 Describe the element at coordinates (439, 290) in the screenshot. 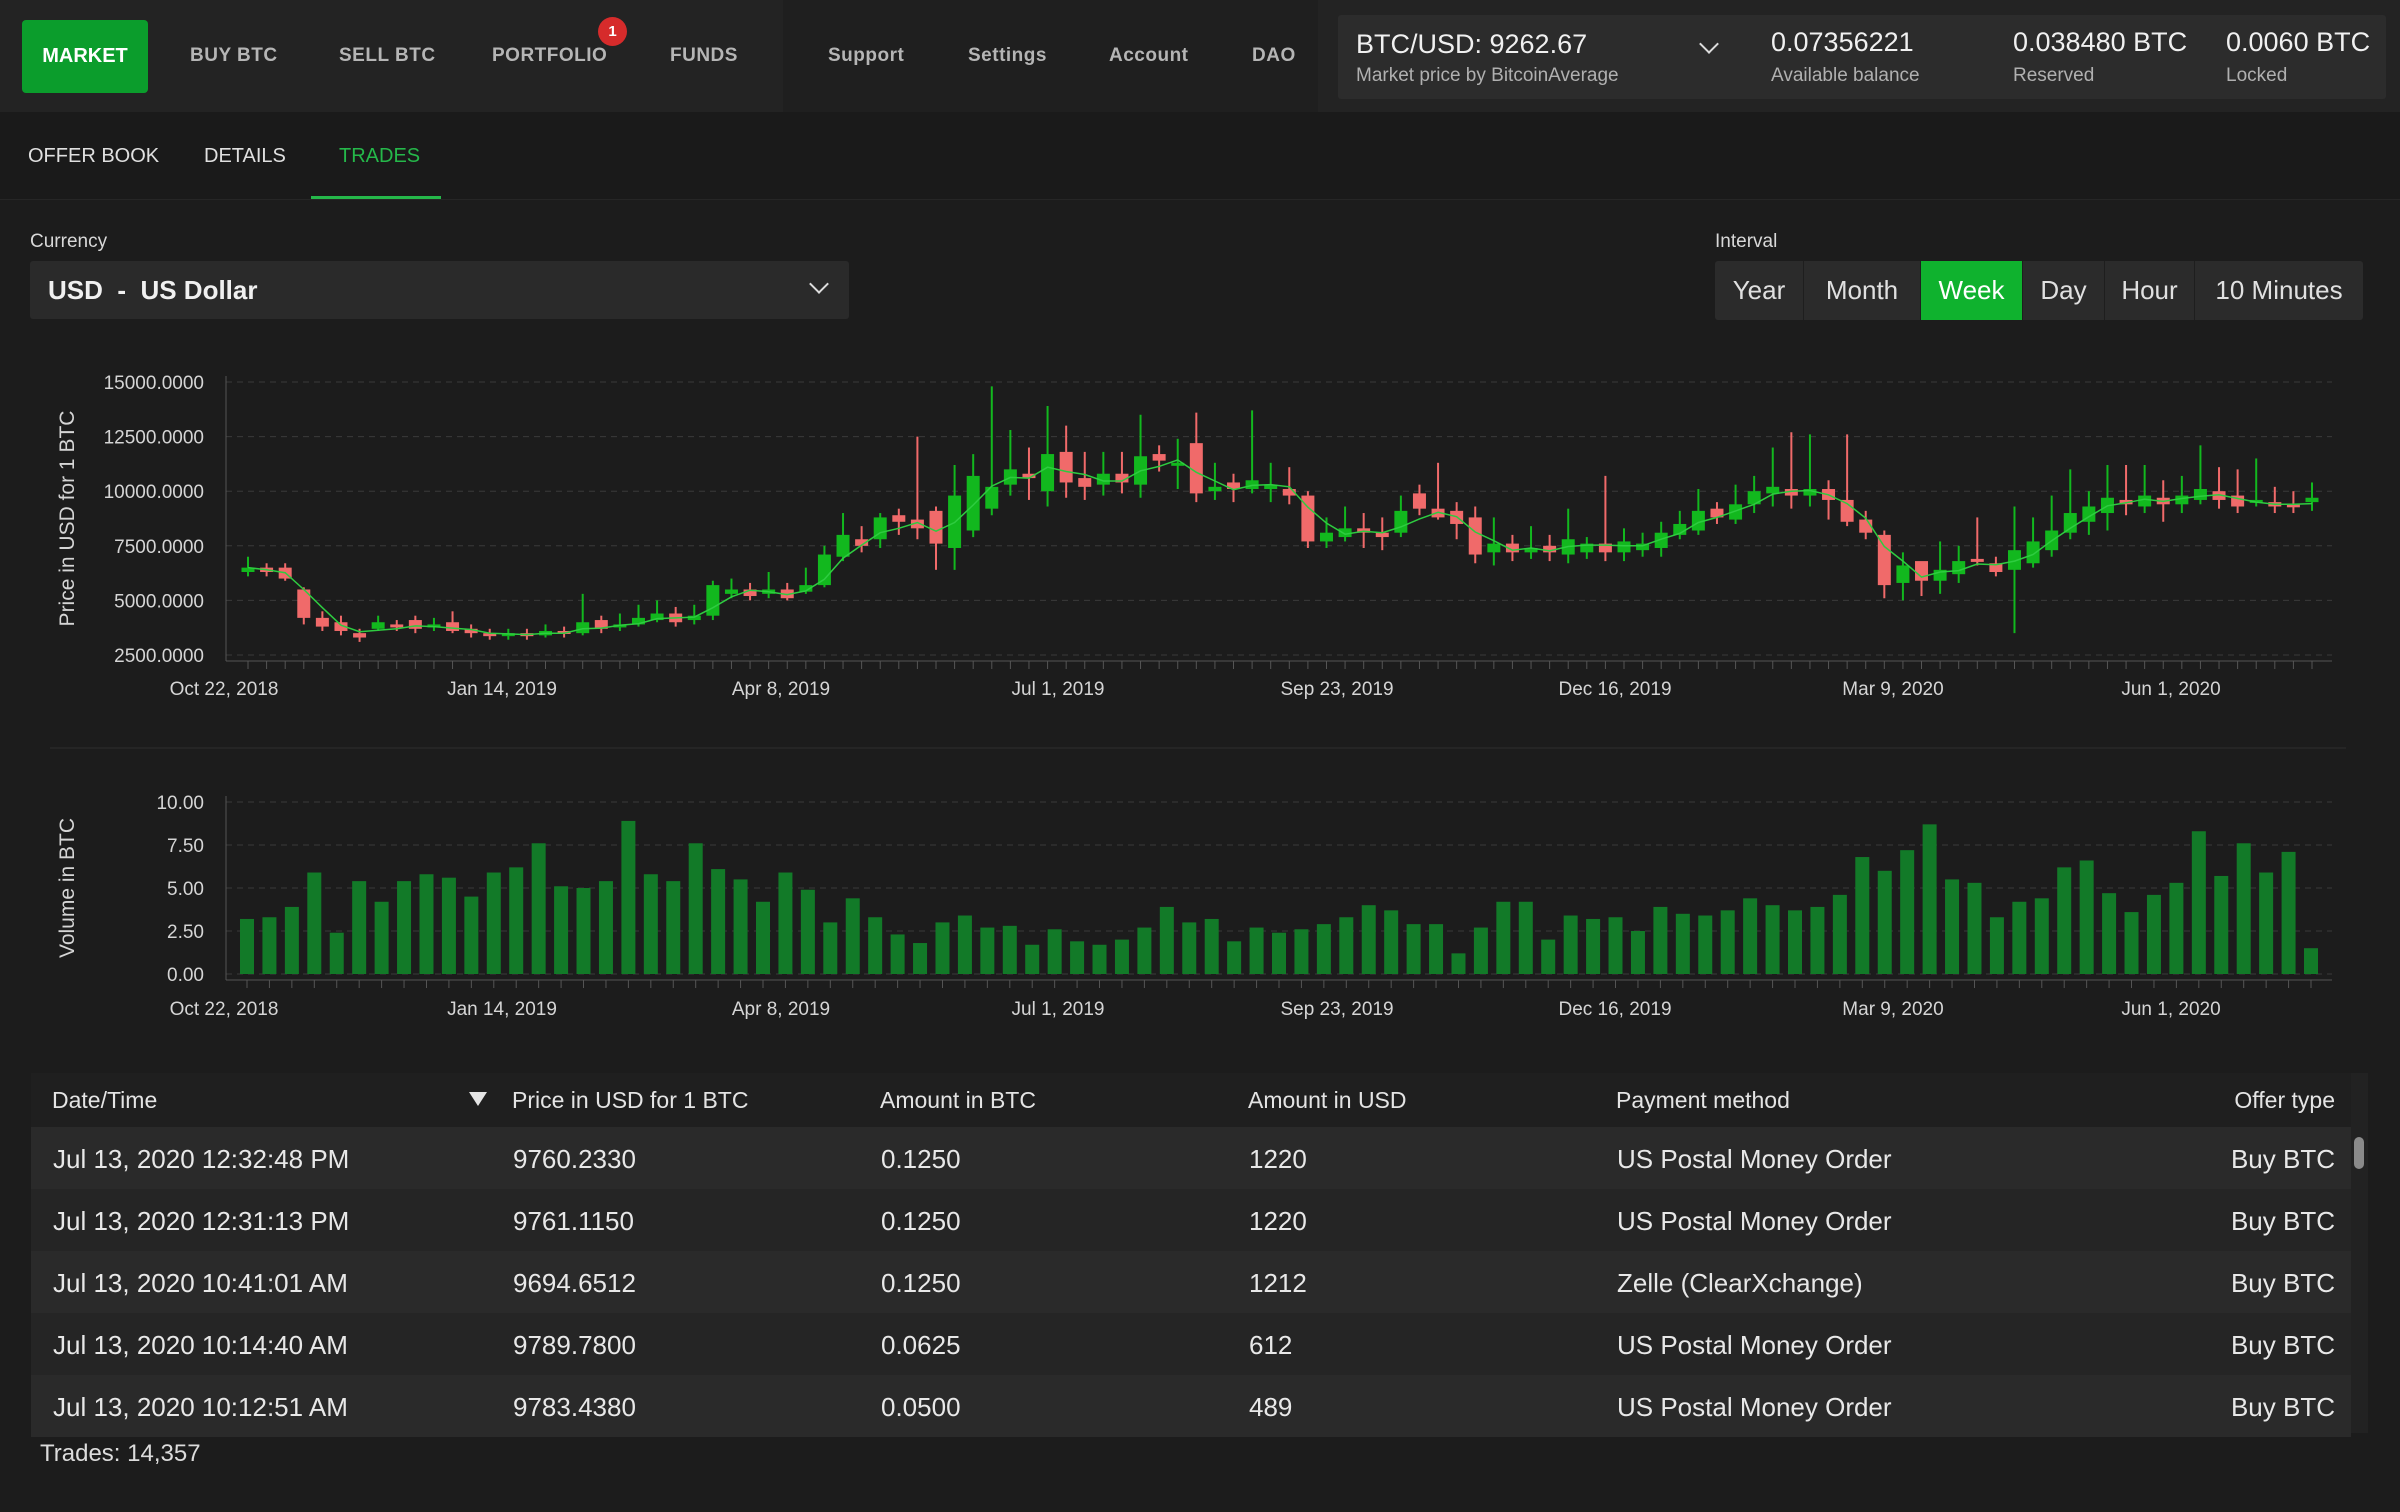

I see `currency-select: USD - US Dollar` at that location.